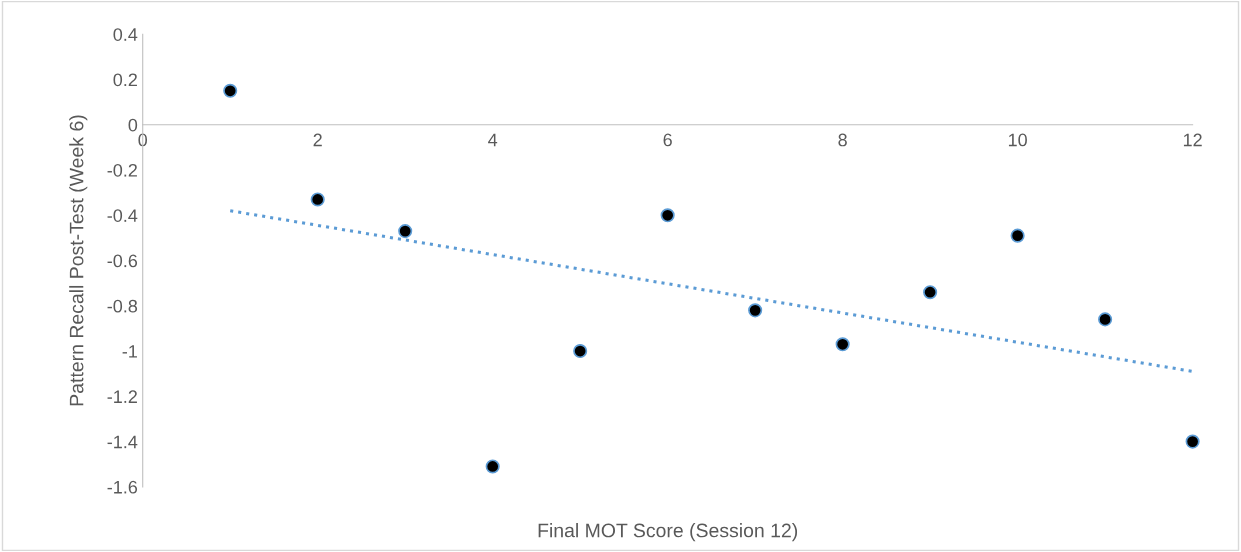  What do you see at coordinates (122, 170) in the screenshot?
I see `y-tick-label: -0.2` at bounding box center [122, 170].